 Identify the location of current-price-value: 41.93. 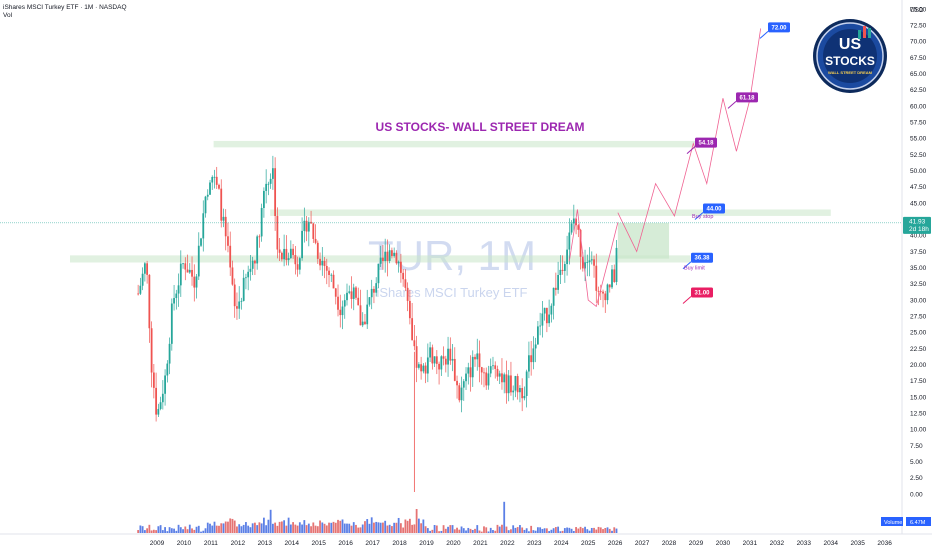
(917, 221).